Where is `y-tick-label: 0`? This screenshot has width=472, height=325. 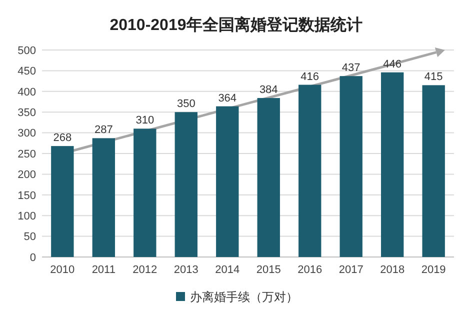
y-tick-label: 0 is located at coordinates (33, 258).